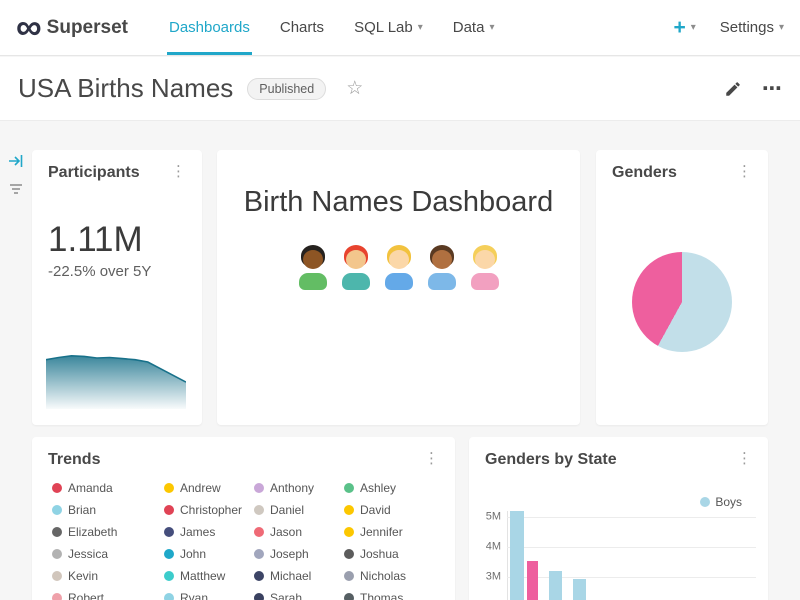 The image size is (800, 600). Describe the element at coordinates (243, 453) in the screenshot. I see `card-header: Trends ⋮` at that location.